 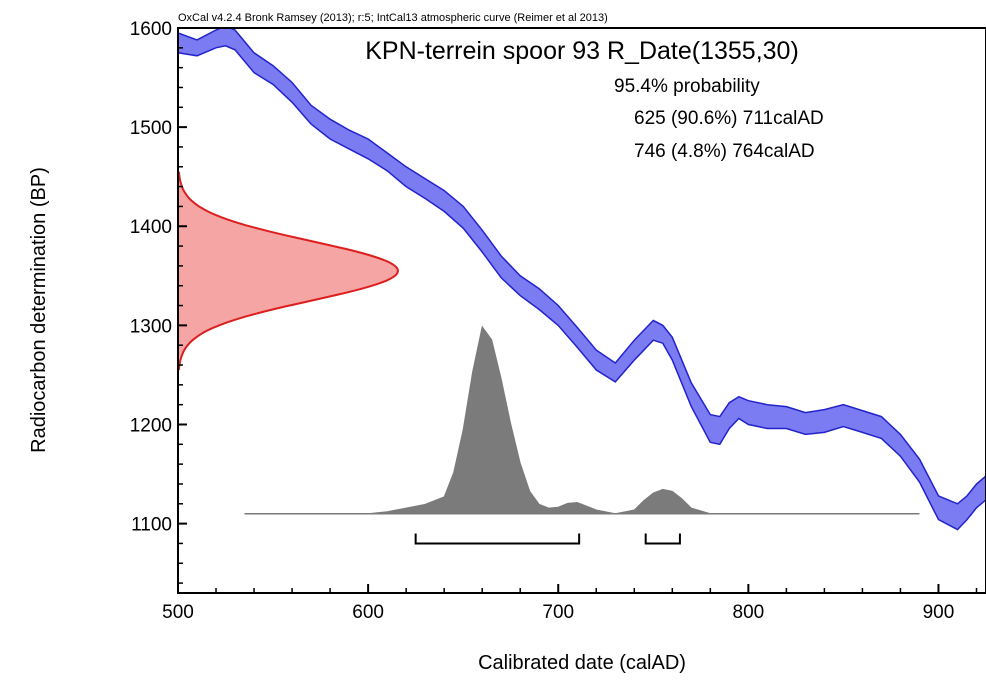 I want to click on radiocarbon-date-distribution, so click(x=288, y=270).